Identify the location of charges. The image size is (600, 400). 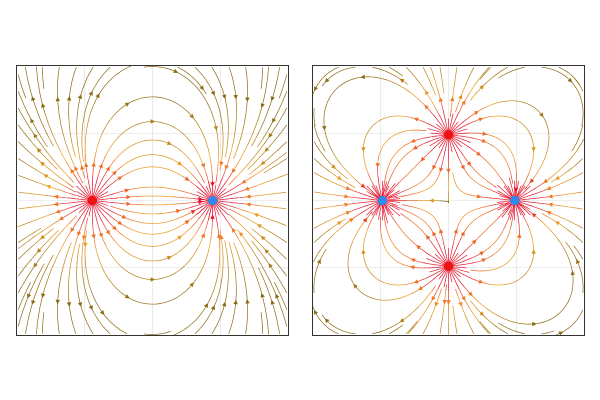
(448, 200).